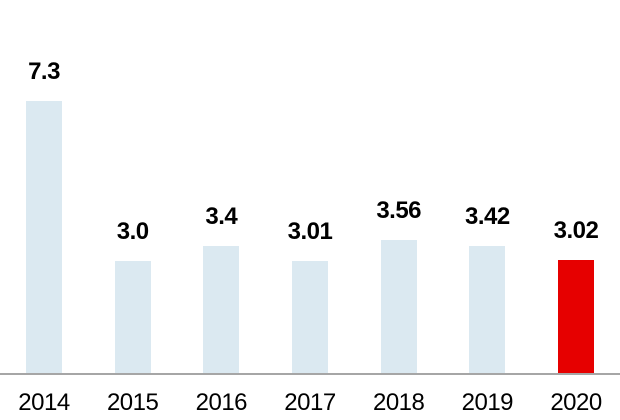  Describe the element at coordinates (44, 402) in the screenshot. I see `x-axis-label-2014: 2014` at that location.